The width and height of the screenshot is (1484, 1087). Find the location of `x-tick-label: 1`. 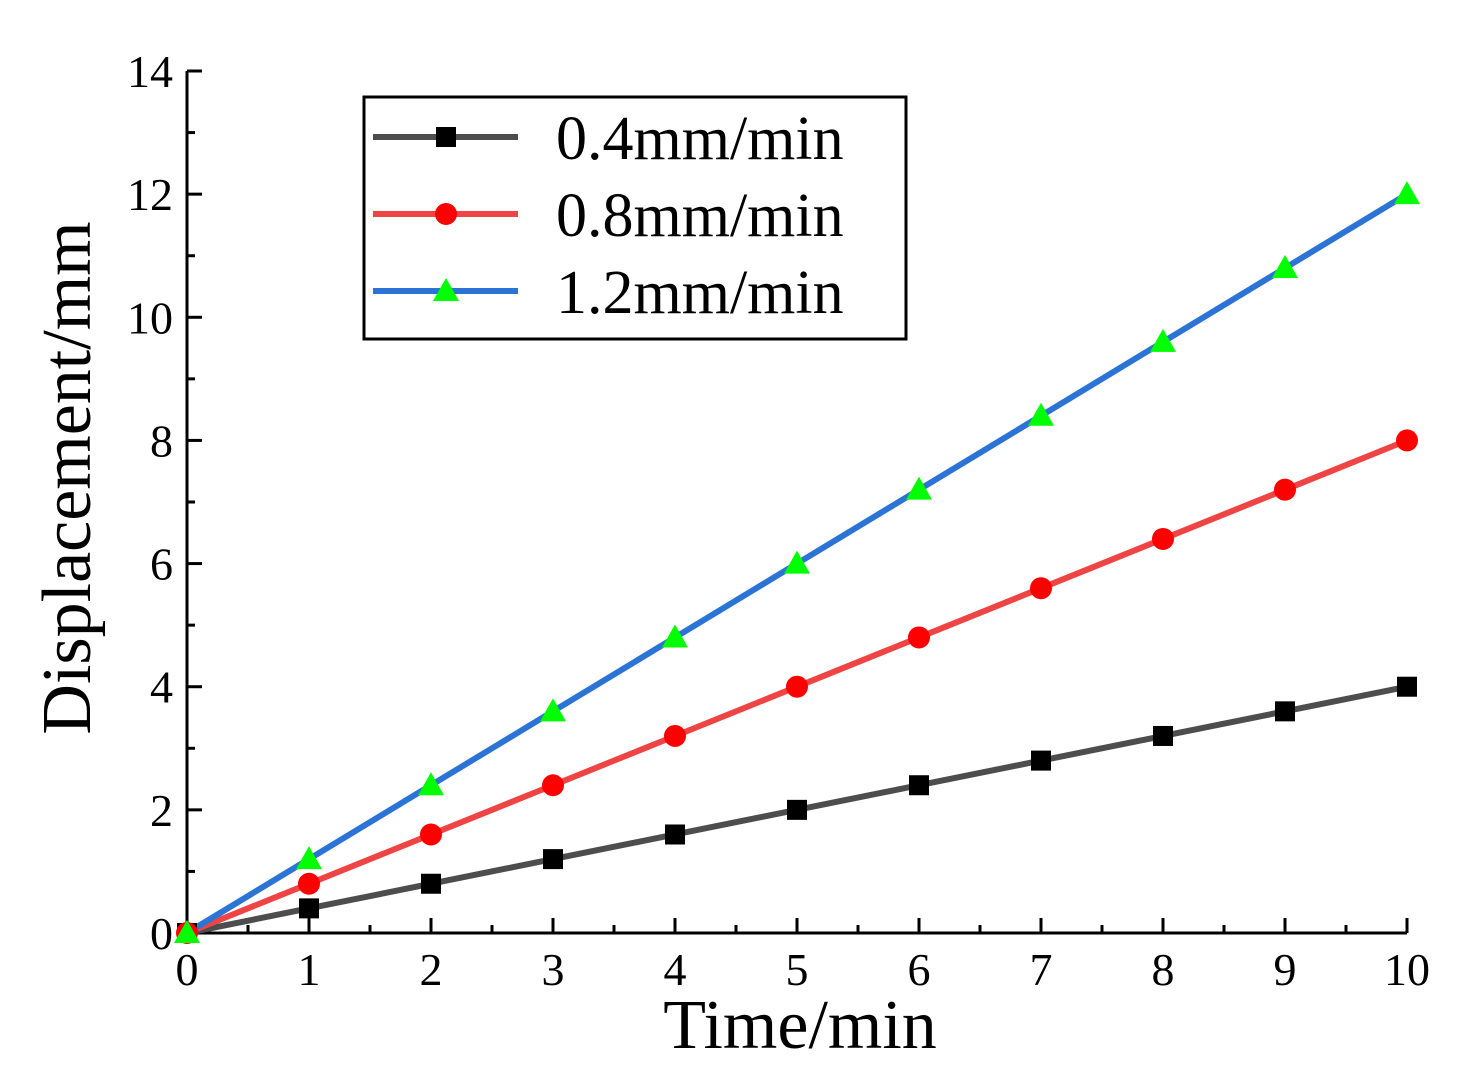

x-tick-label: 1 is located at coordinates (309, 969).